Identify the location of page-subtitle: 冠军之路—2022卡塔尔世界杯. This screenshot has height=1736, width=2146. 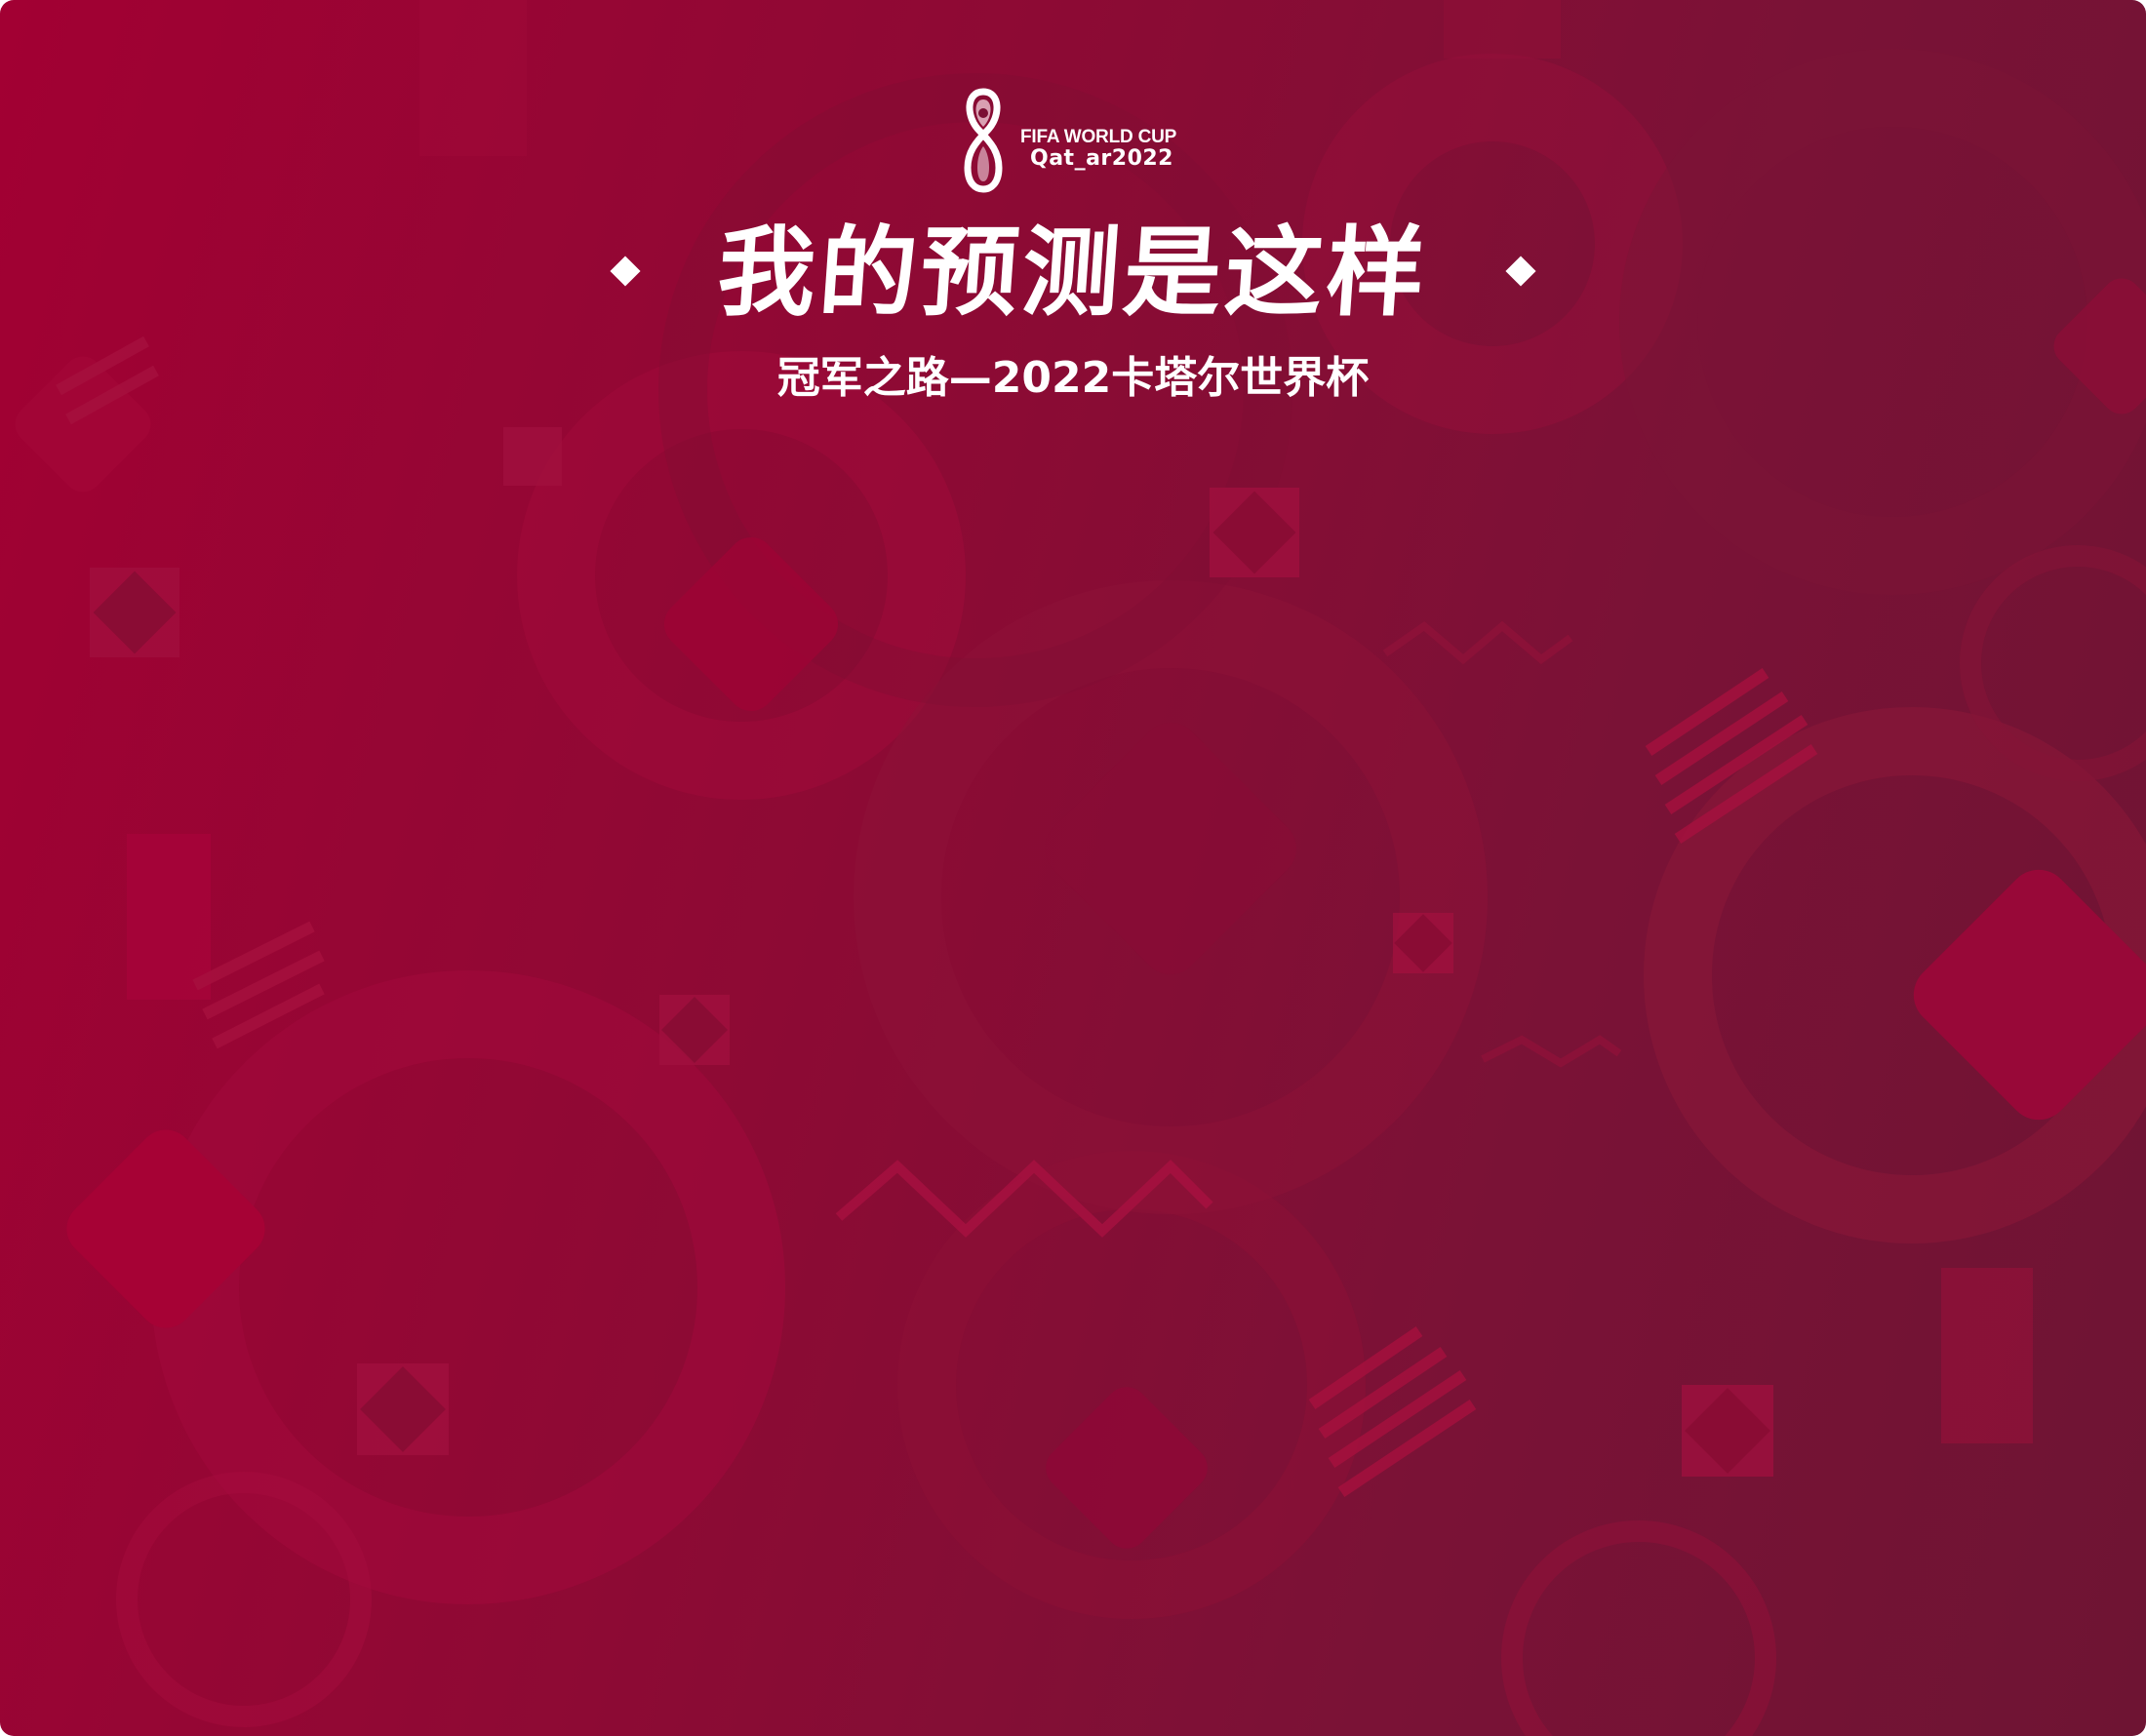
(1073, 378).